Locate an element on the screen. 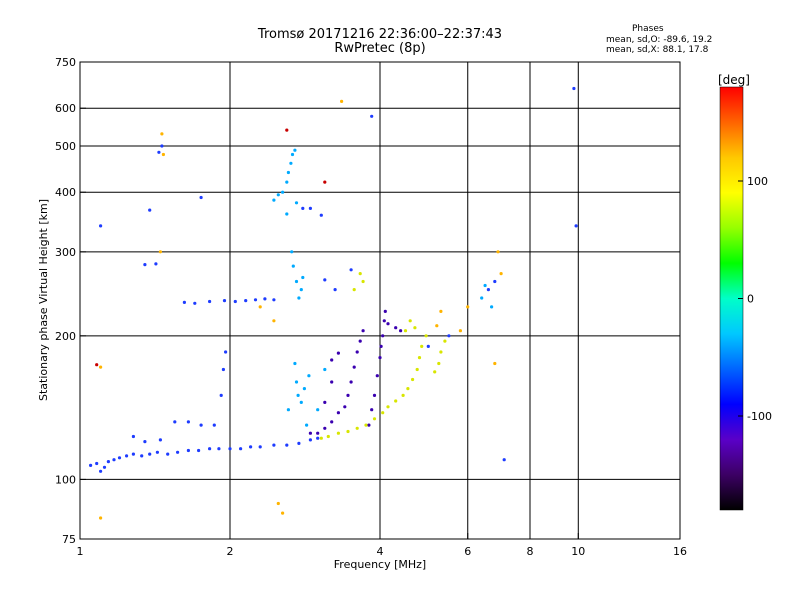  colorbar-tick-label: 0 is located at coordinates (750, 299).